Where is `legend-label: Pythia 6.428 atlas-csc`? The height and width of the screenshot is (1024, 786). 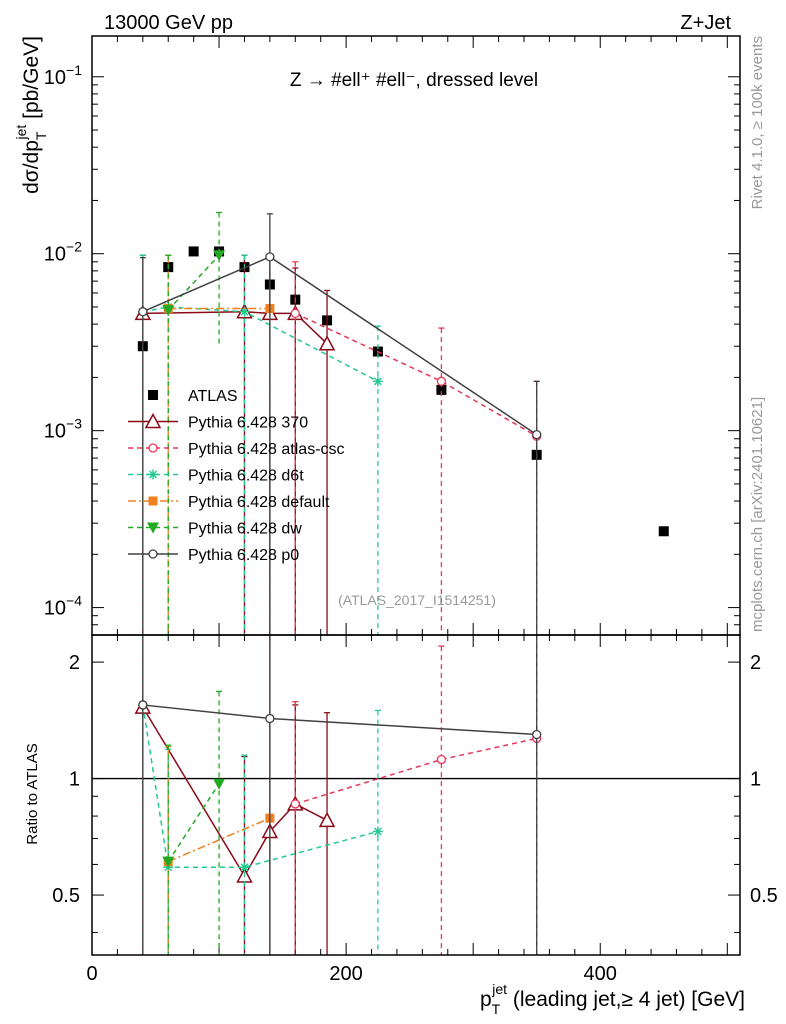 legend-label: Pythia 6.428 atlas-csc is located at coordinates (266, 449).